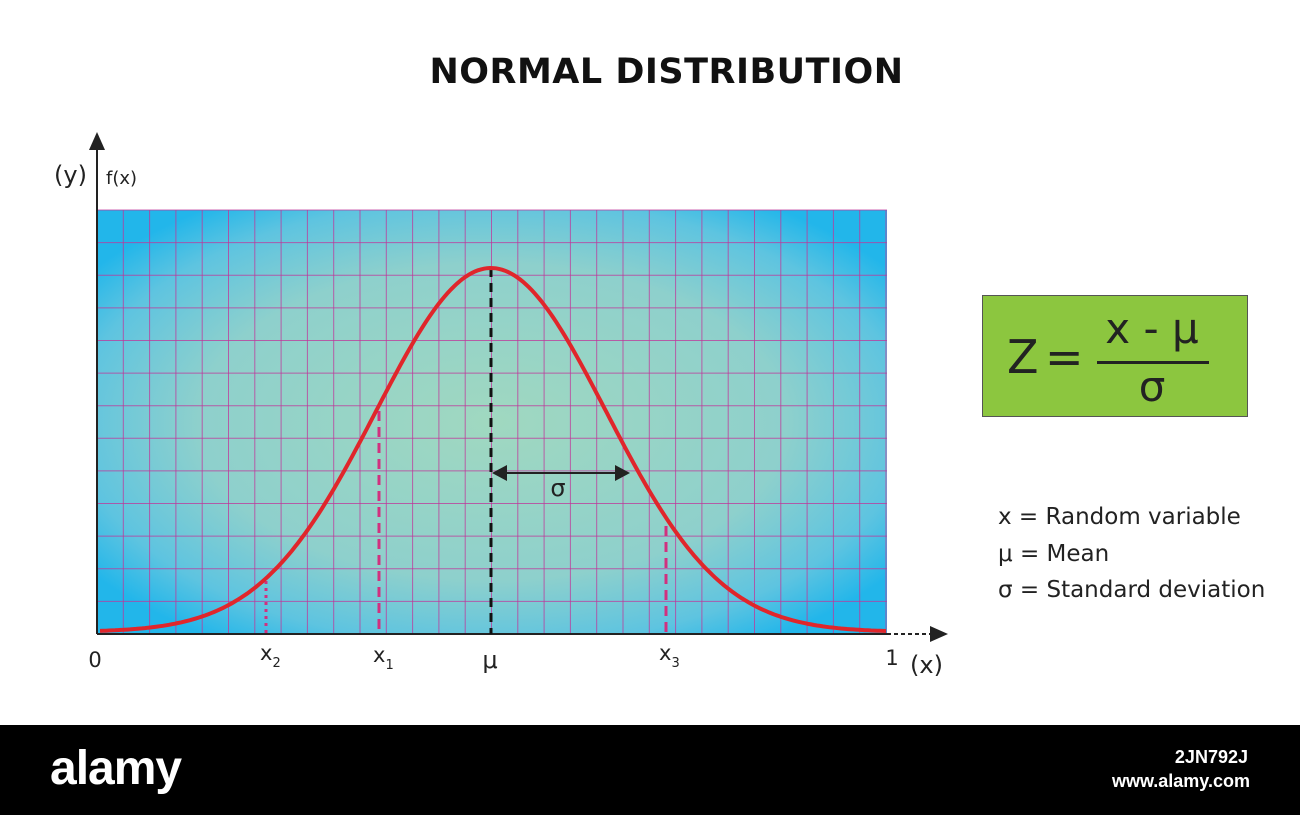 This screenshot has width=1300, height=815. What do you see at coordinates (70, 175) in the screenshot?
I see `y-axis-label: (y)` at bounding box center [70, 175].